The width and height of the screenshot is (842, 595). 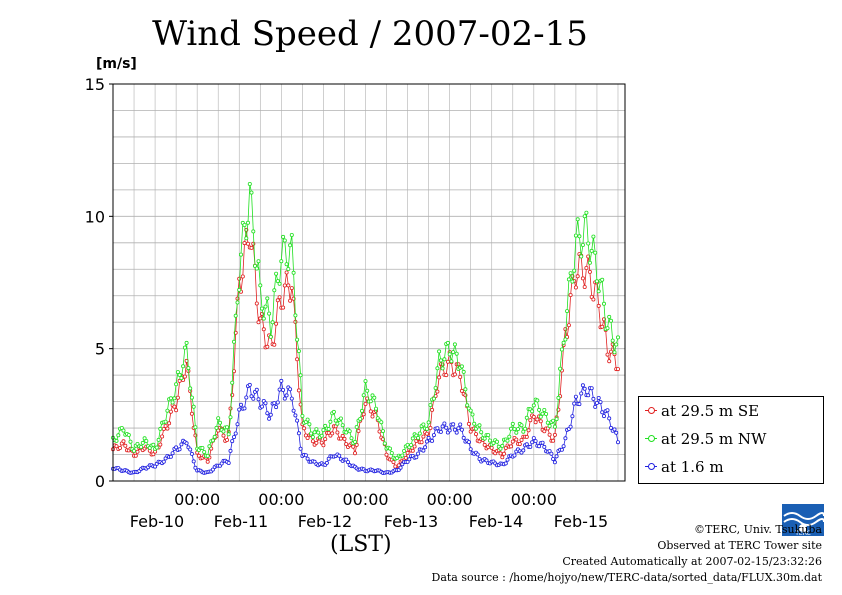 I want to click on x-axis-label: (LST), so click(x=361, y=544).